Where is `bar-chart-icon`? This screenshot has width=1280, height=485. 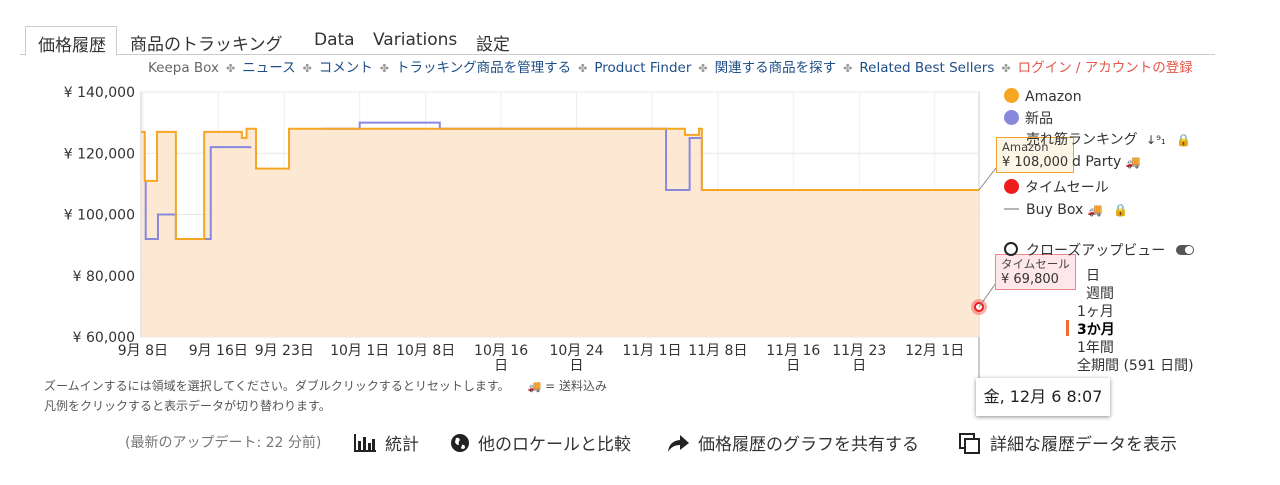
bar-chart-icon is located at coordinates (365, 443).